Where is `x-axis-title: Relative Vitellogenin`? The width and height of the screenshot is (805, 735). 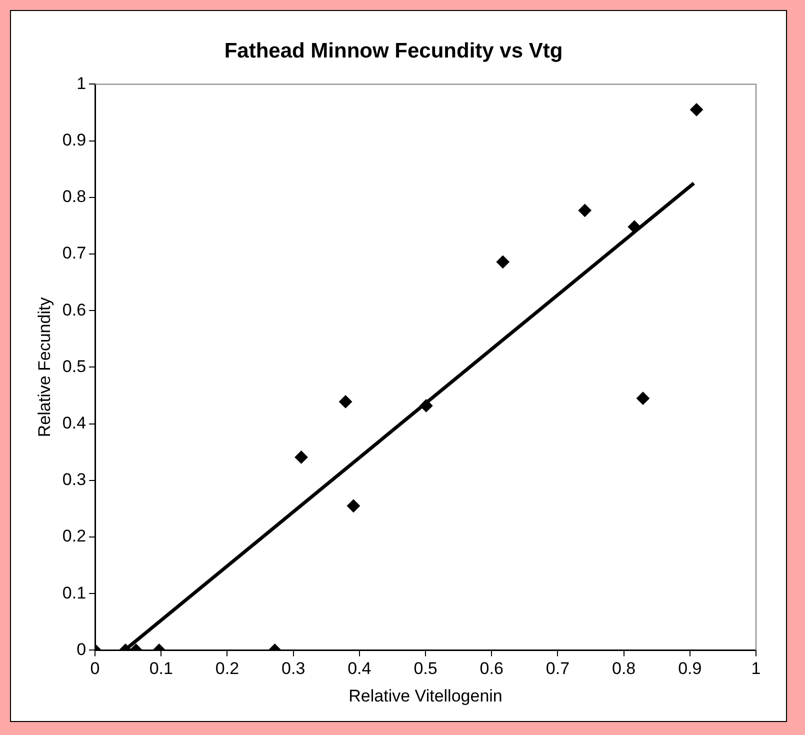
x-axis-title: Relative Vitellogenin is located at coordinates (425, 696).